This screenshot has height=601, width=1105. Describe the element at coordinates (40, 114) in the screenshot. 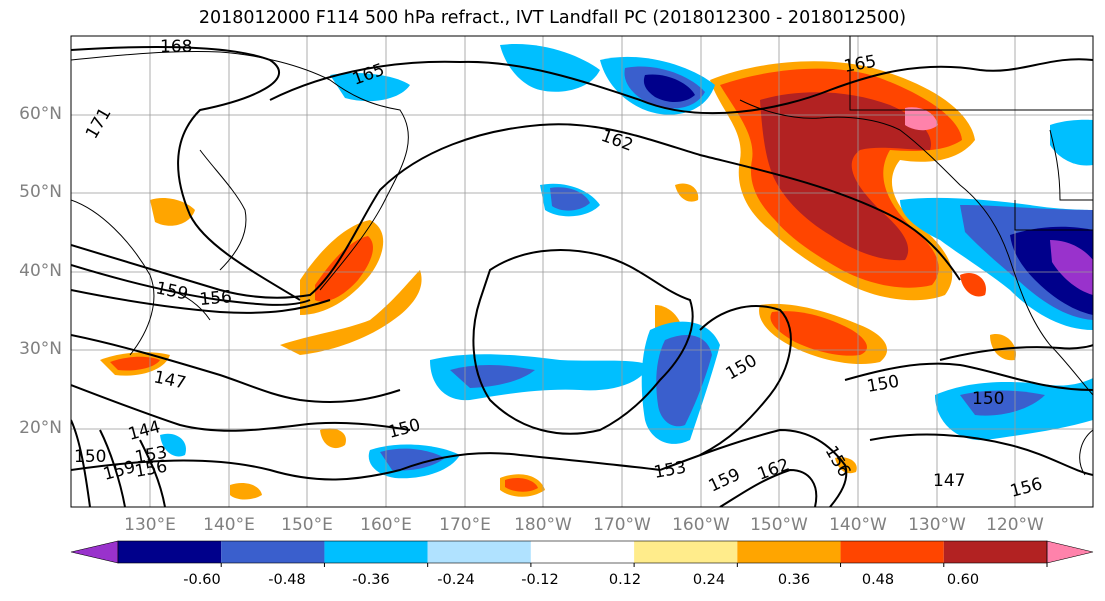

I see `lat-label: 60°N` at that location.